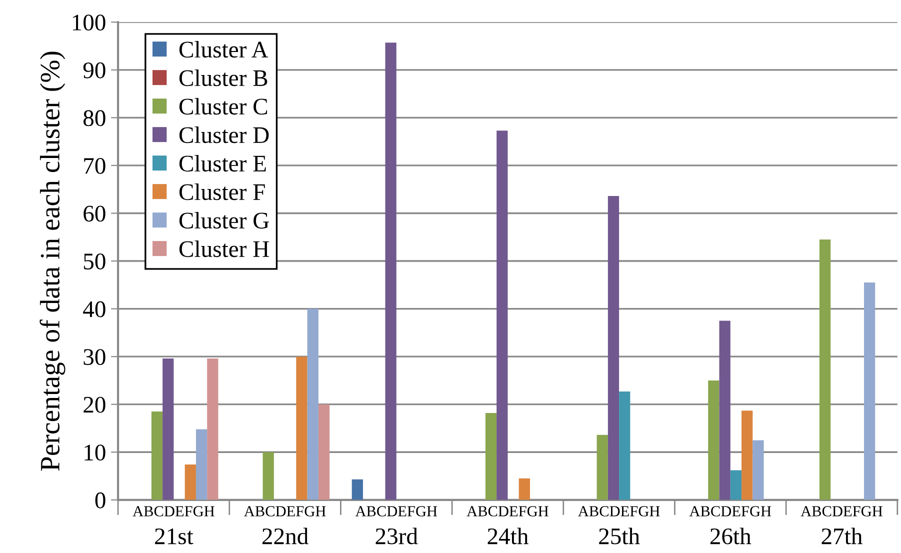  What do you see at coordinates (508, 536) in the screenshot?
I see `x-tick-label: 24th` at bounding box center [508, 536].